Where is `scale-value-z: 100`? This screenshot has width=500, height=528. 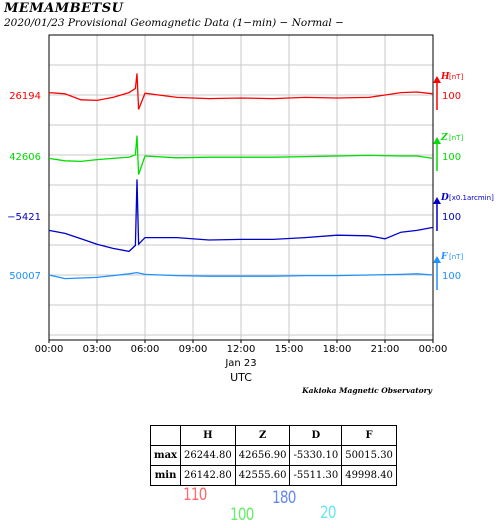
scale-value-z: 100 is located at coordinates (451, 157).